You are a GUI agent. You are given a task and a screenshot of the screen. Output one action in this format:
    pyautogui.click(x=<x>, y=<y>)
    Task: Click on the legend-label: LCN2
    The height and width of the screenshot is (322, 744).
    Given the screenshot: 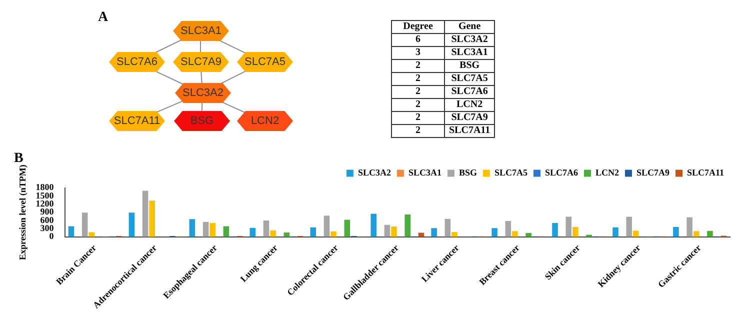 What is the action you would take?
    pyautogui.click(x=607, y=173)
    